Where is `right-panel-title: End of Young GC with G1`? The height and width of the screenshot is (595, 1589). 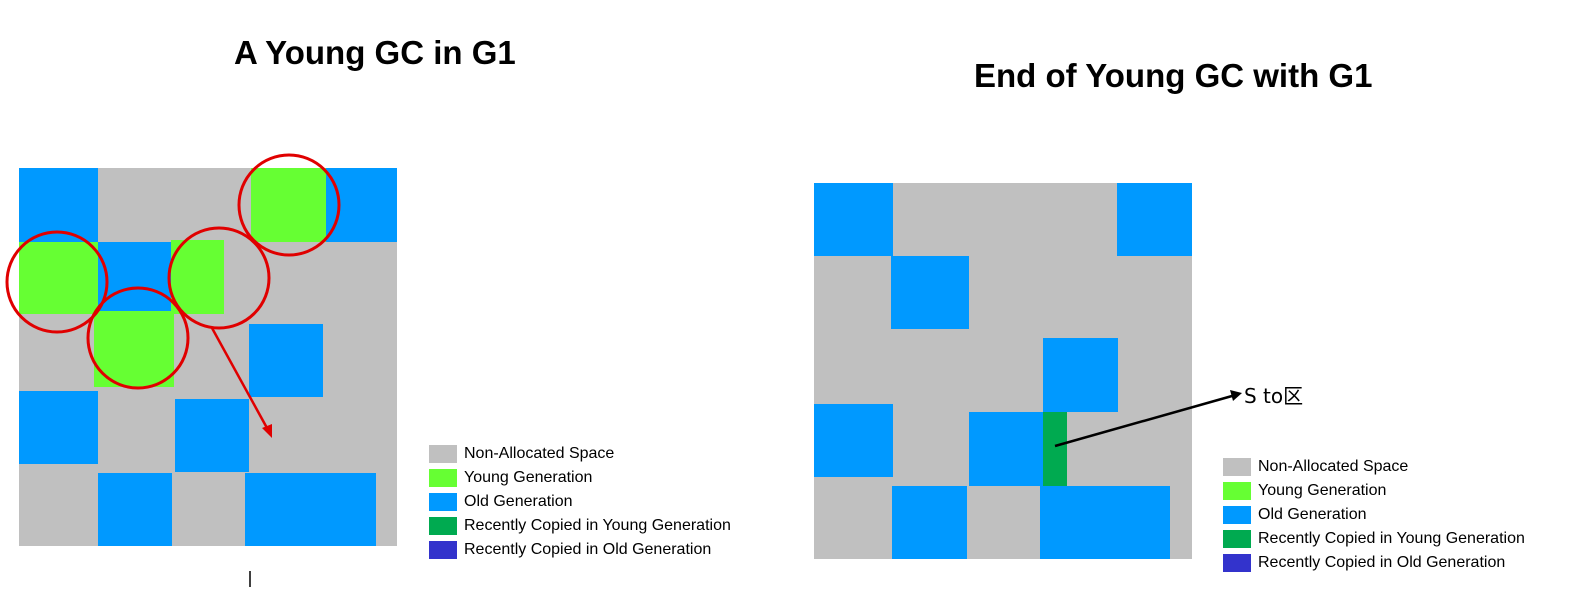
right-panel-title: End of Young GC with G1 is located at coordinates (1173, 75).